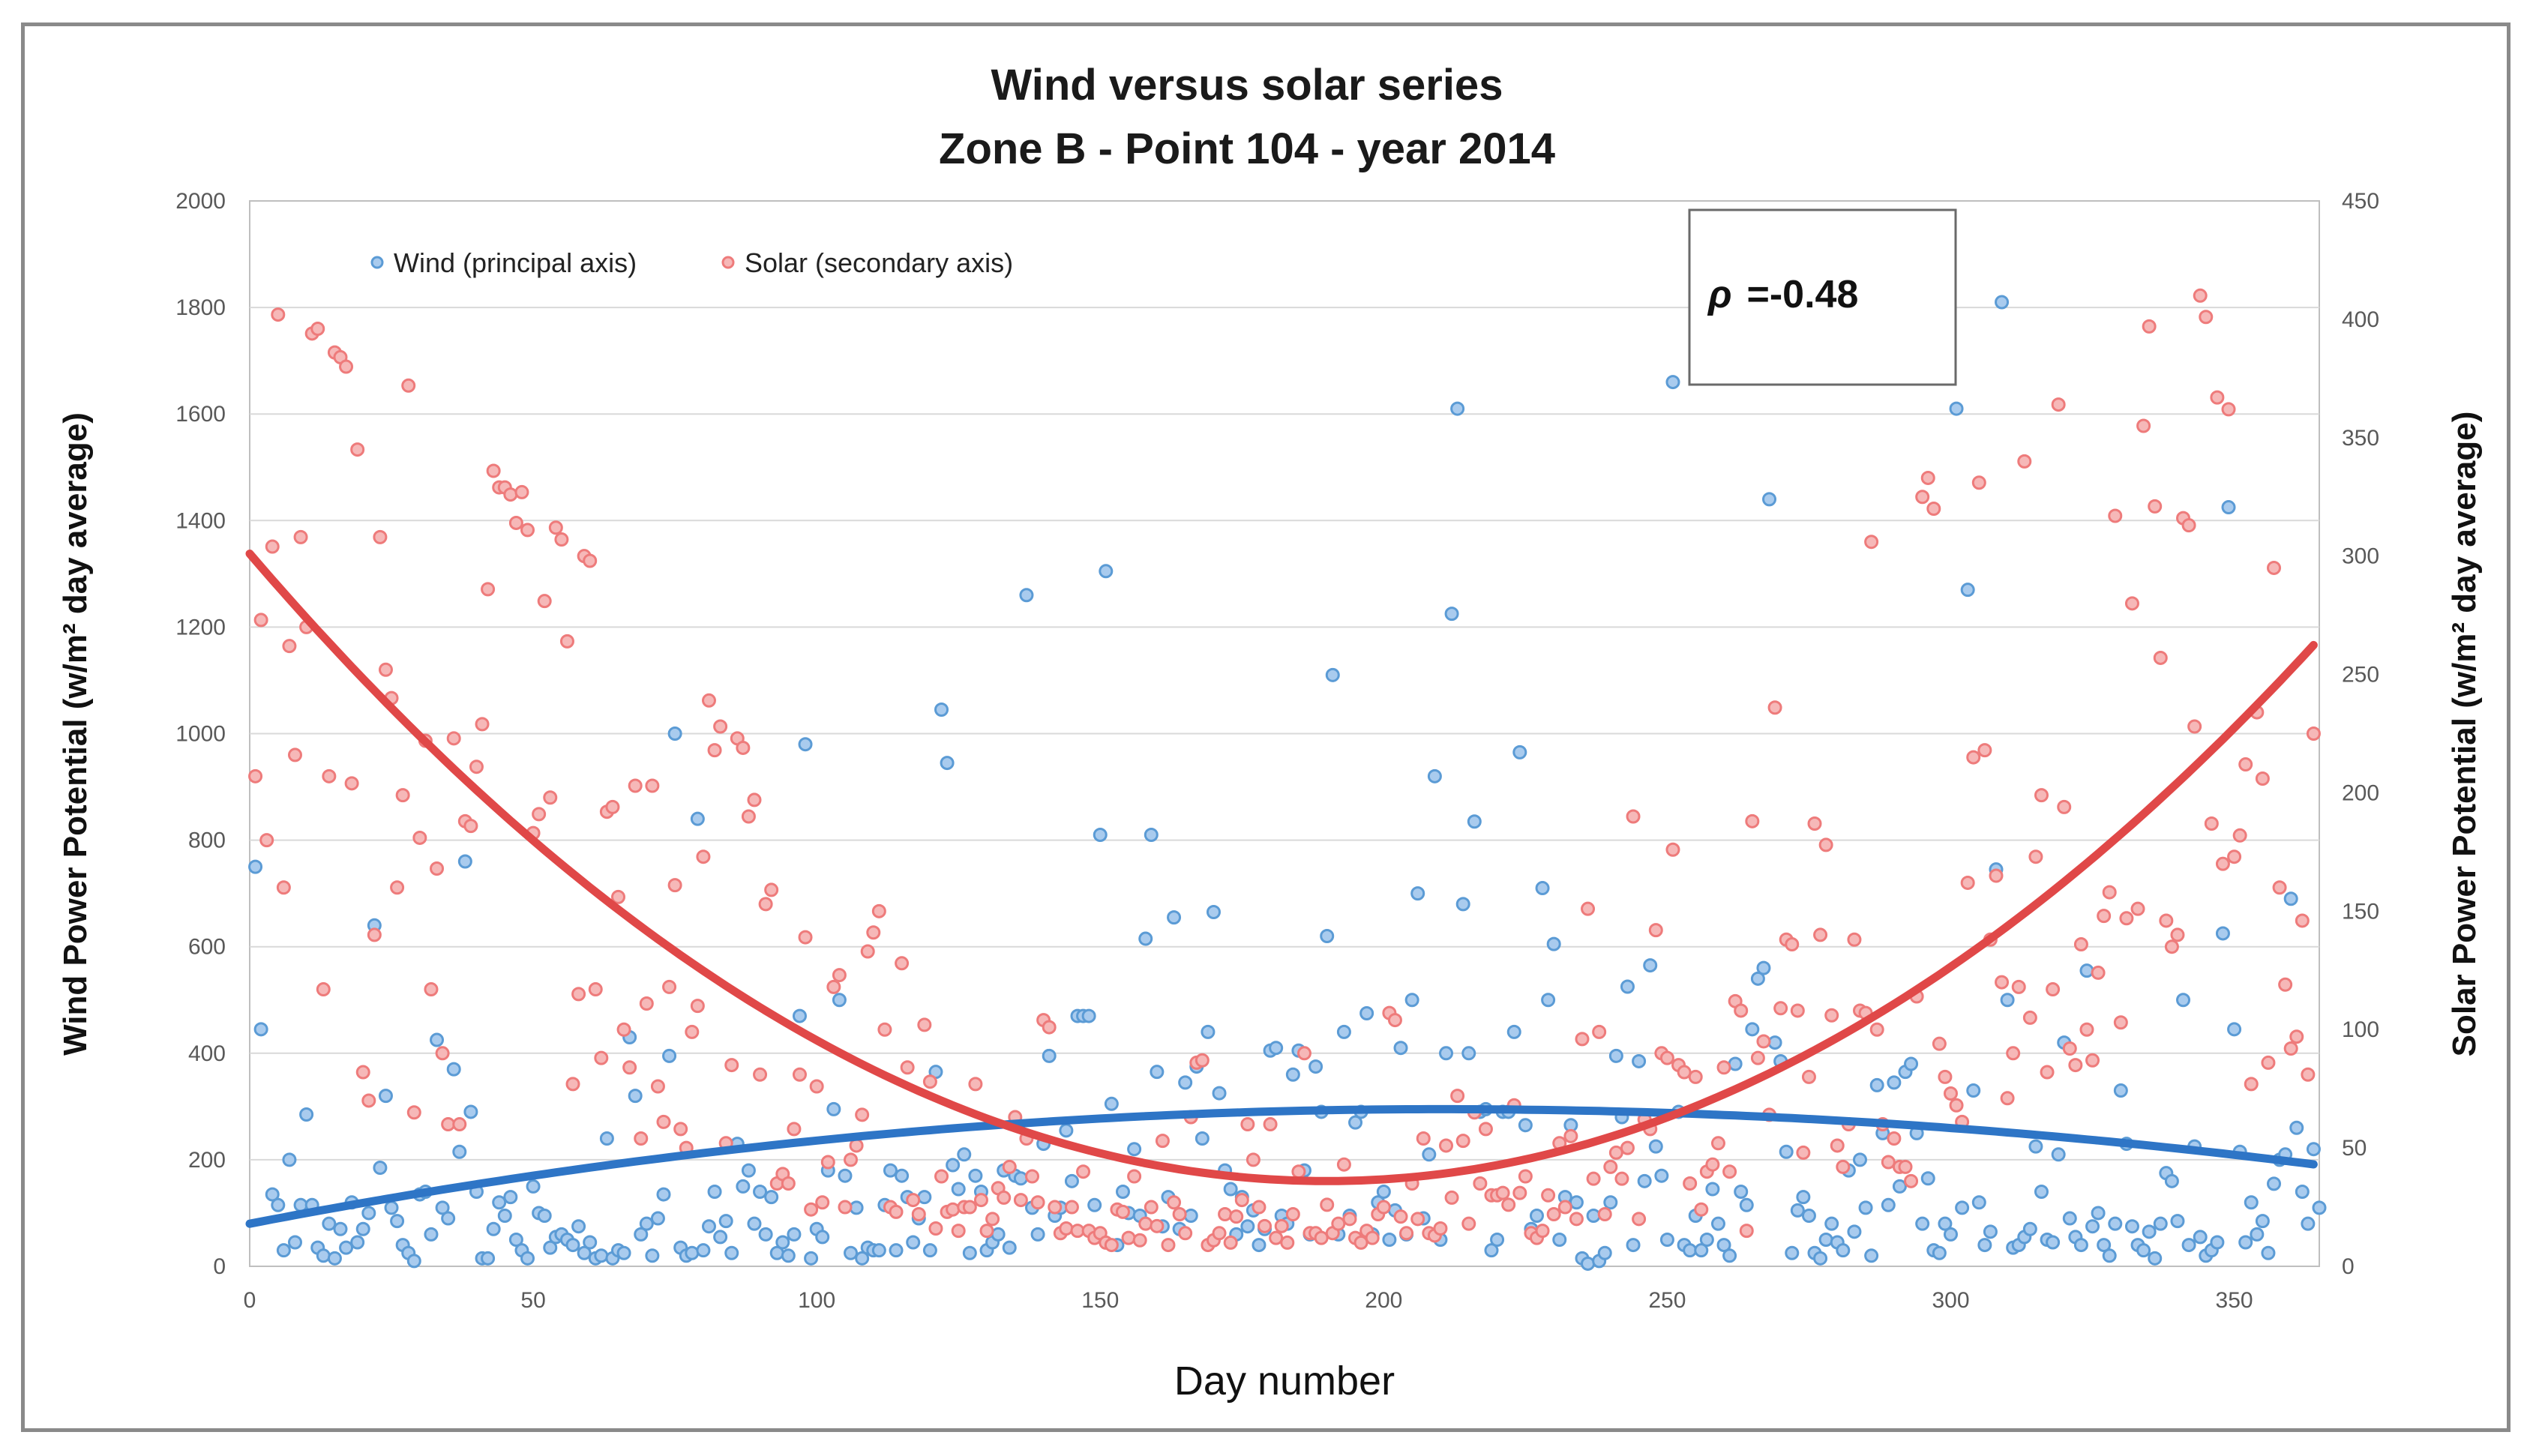 Image resolution: width=2530 pixels, height=1456 pixels. What do you see at coordinates (1950, 1300) in the screenshot?
I see `x-tick: 300` at bounding box center [1950, 1300].